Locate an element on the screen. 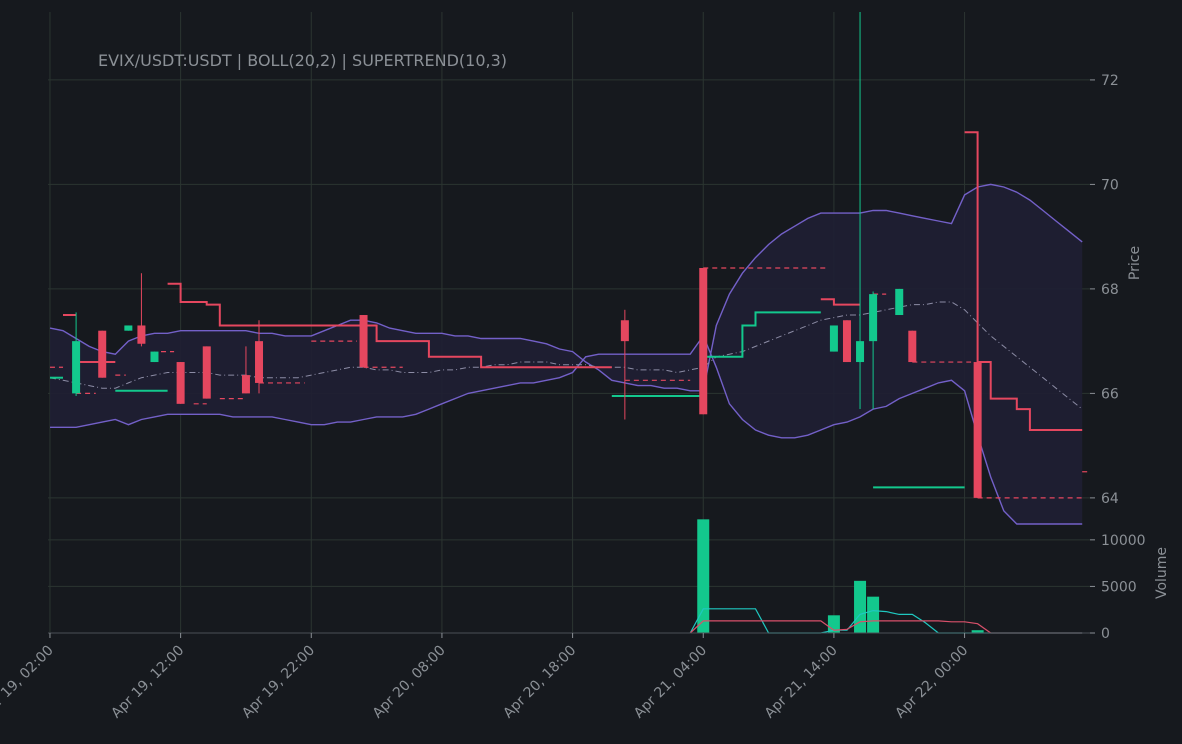  supertrend-up-line is located at coordinates (762, 334).